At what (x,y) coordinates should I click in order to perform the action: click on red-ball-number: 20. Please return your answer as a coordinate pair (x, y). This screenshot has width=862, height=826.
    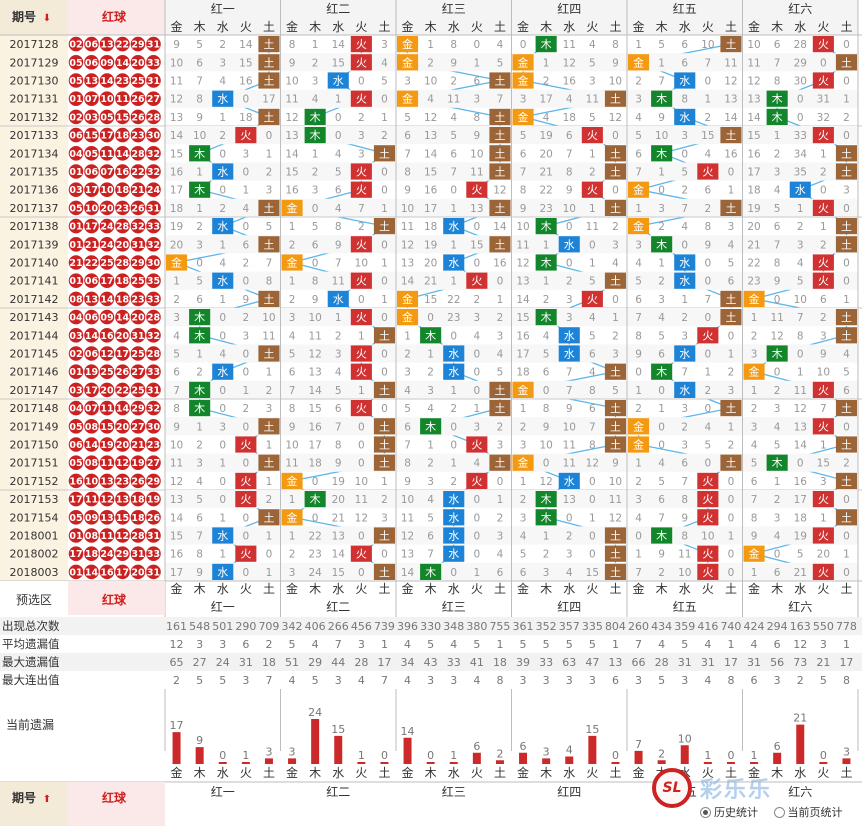
    Looking at the image, I should click on (123, 336).